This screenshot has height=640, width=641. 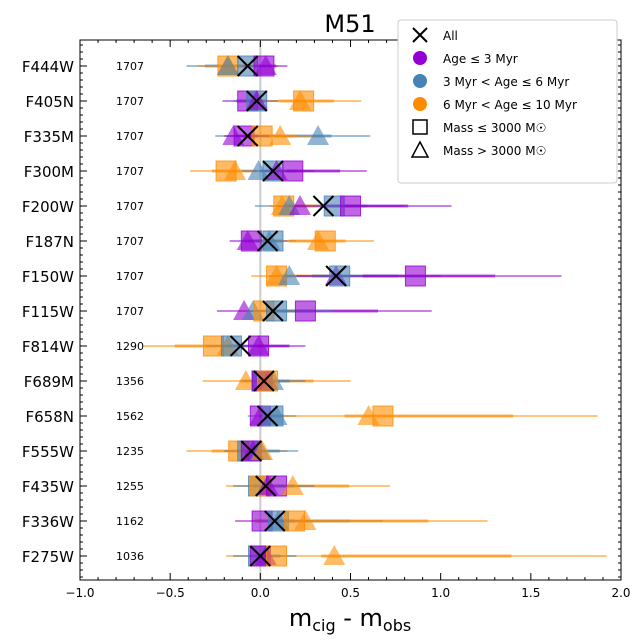 I want to click on row-F814W: F814W 1290, so click(x=164, y=346).